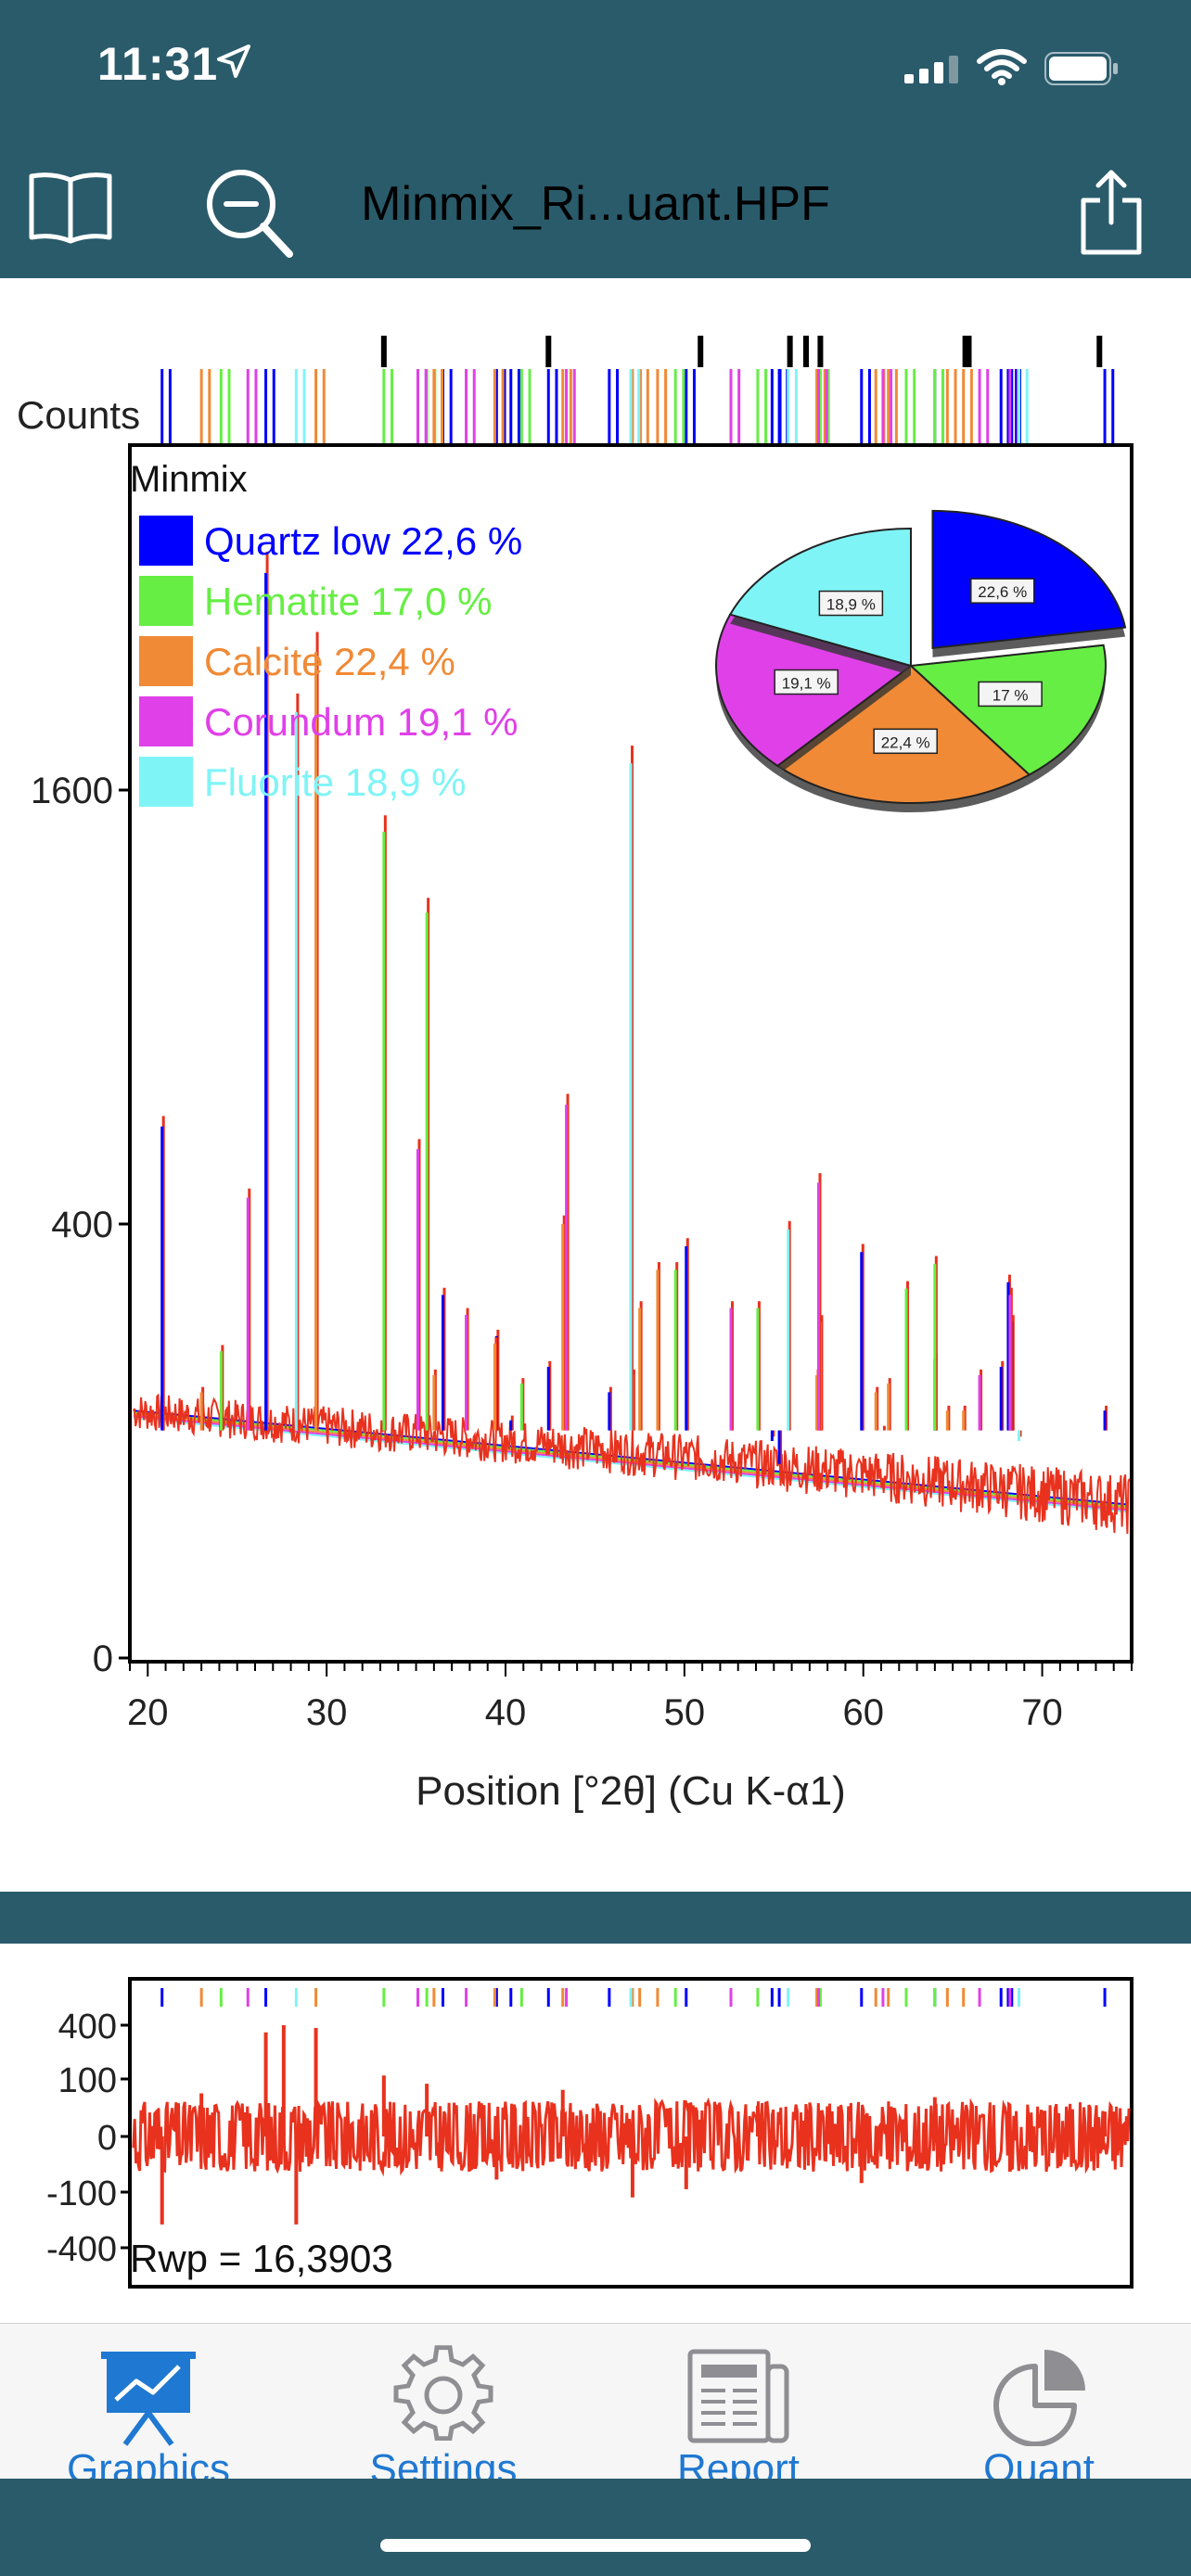  I want to click on tab-graphics: Graphics, so click(148, 2414).